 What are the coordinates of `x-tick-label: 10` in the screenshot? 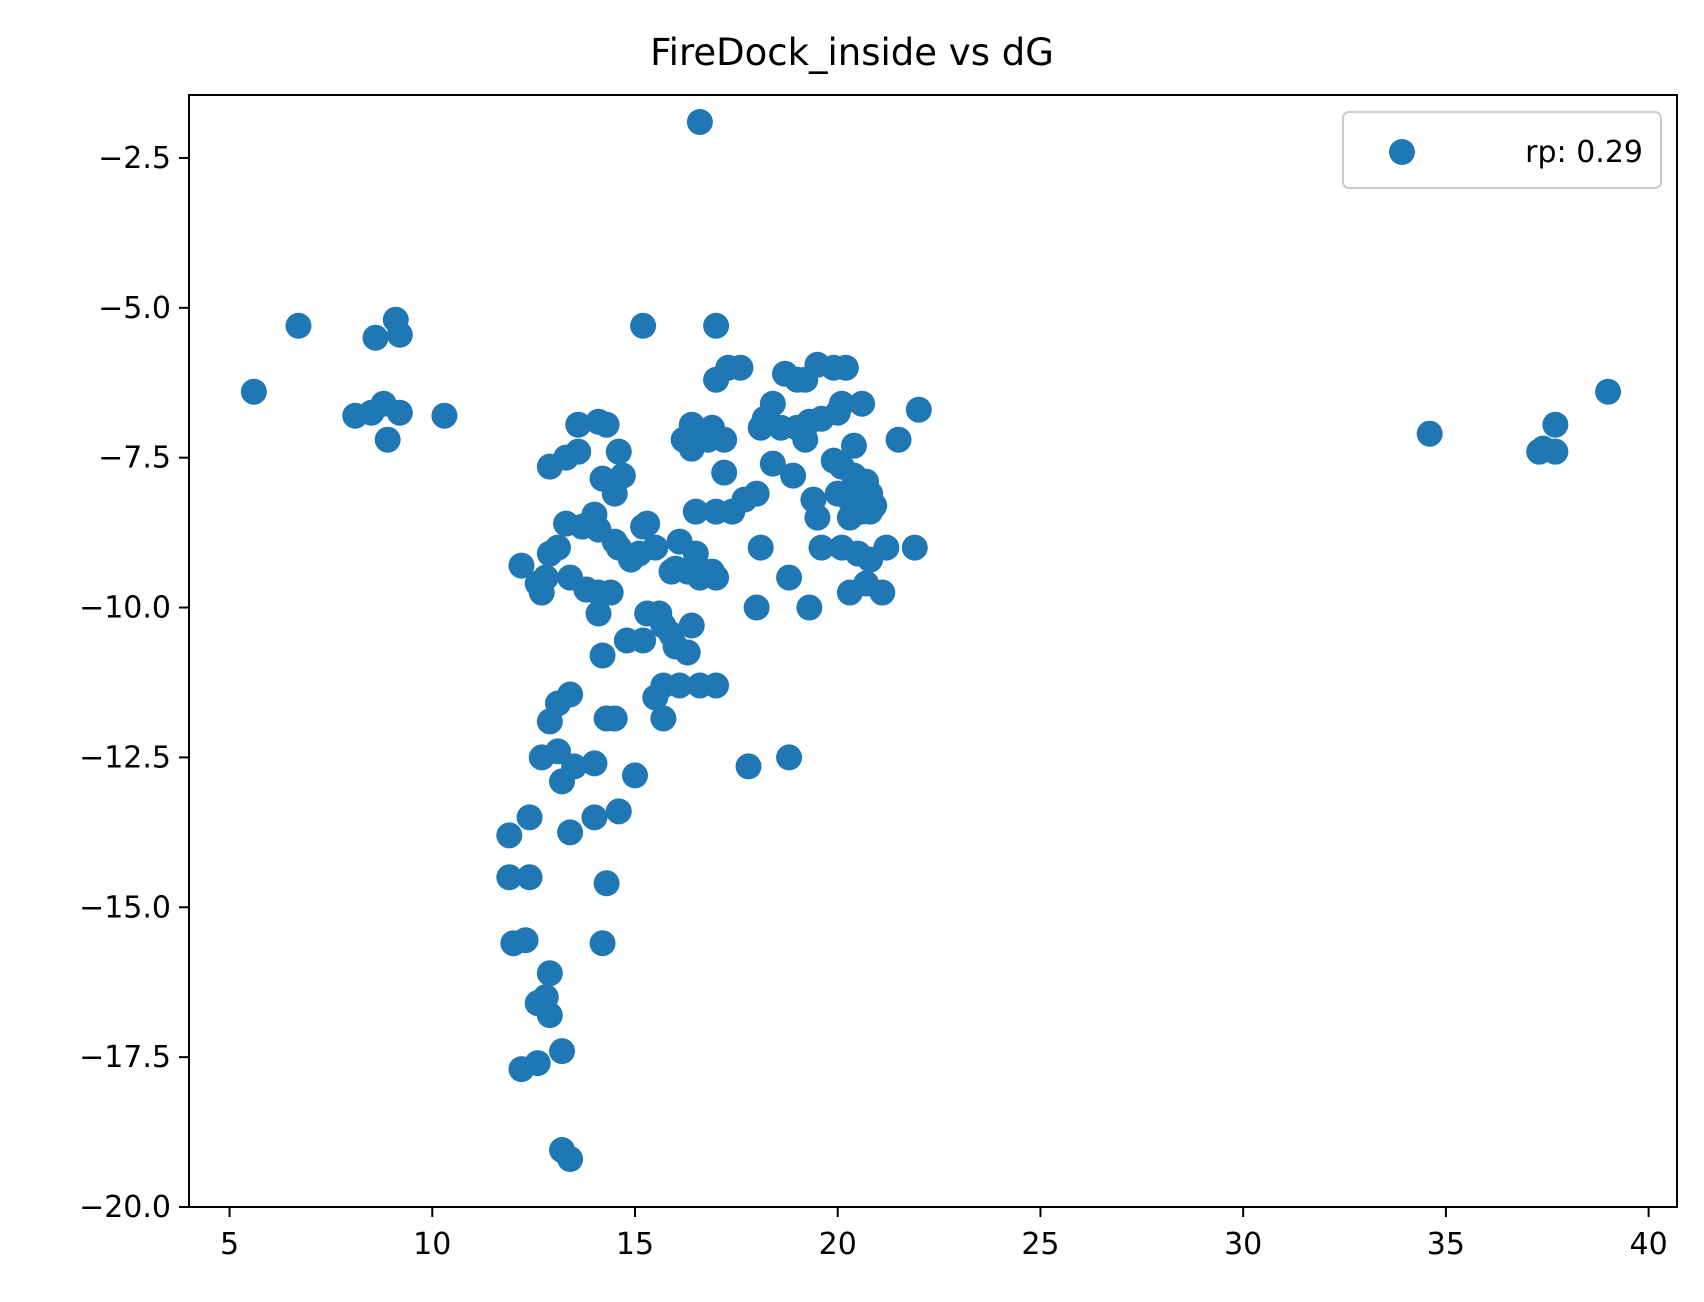 It's located at (432, 1244).